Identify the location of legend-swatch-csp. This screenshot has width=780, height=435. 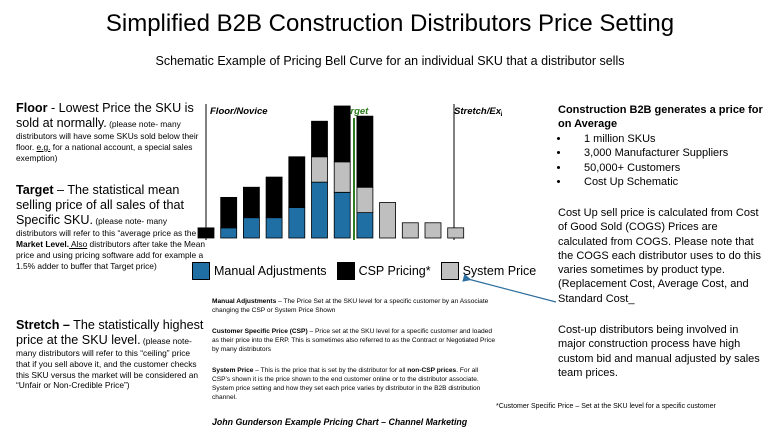
(345, 271).